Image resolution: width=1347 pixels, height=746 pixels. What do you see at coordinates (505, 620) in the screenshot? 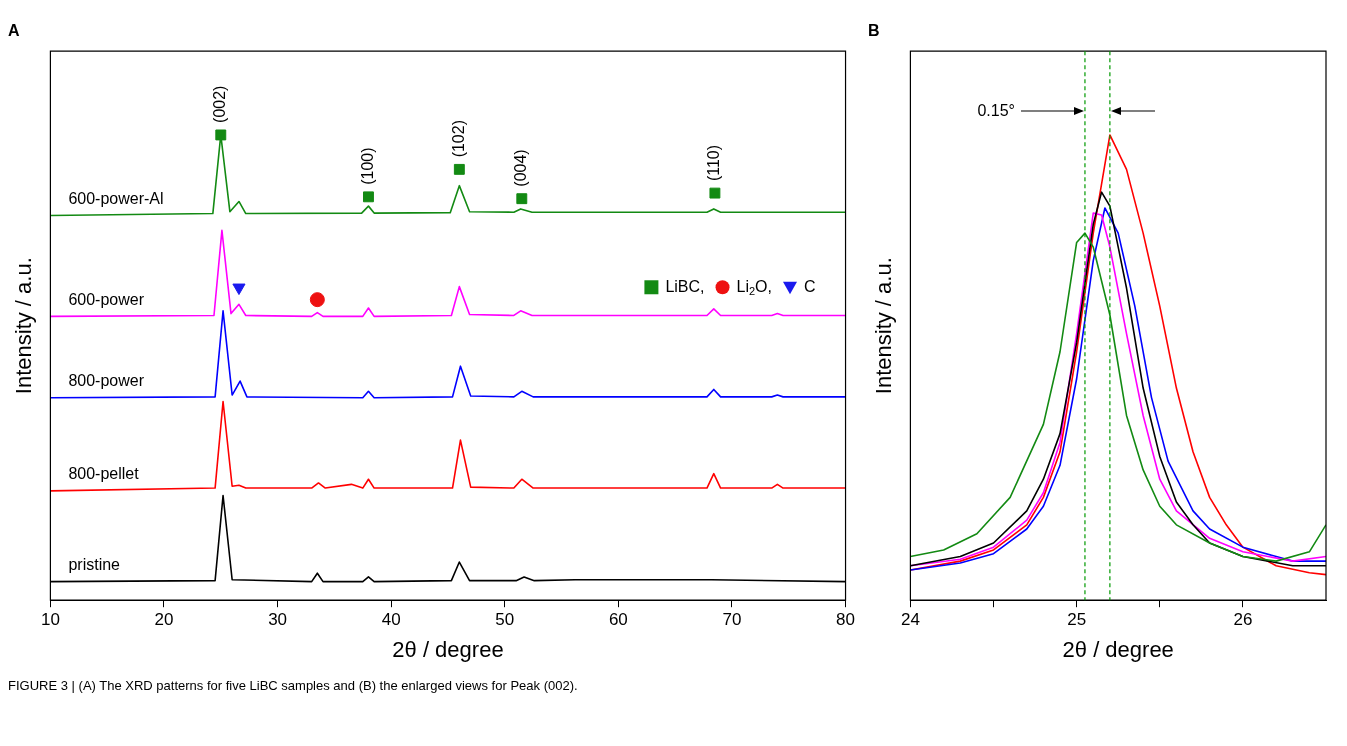
I see `x-tick-label: 50` at bounding box center [505, 620].